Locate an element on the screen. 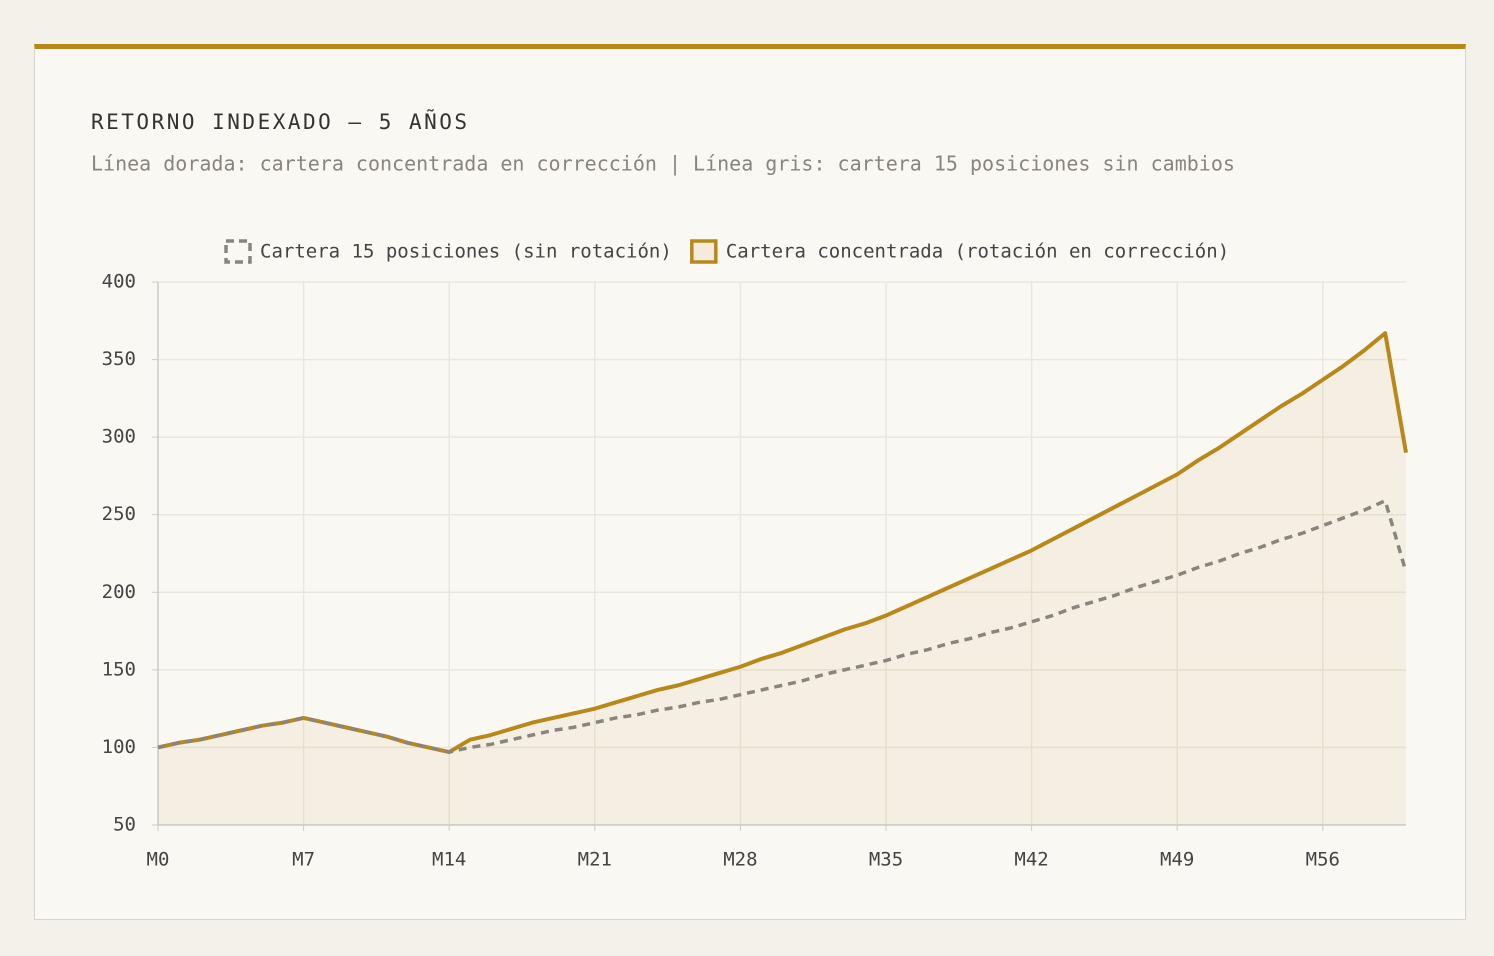  y-tick-label: 50 is located at coordinates (124, 825).